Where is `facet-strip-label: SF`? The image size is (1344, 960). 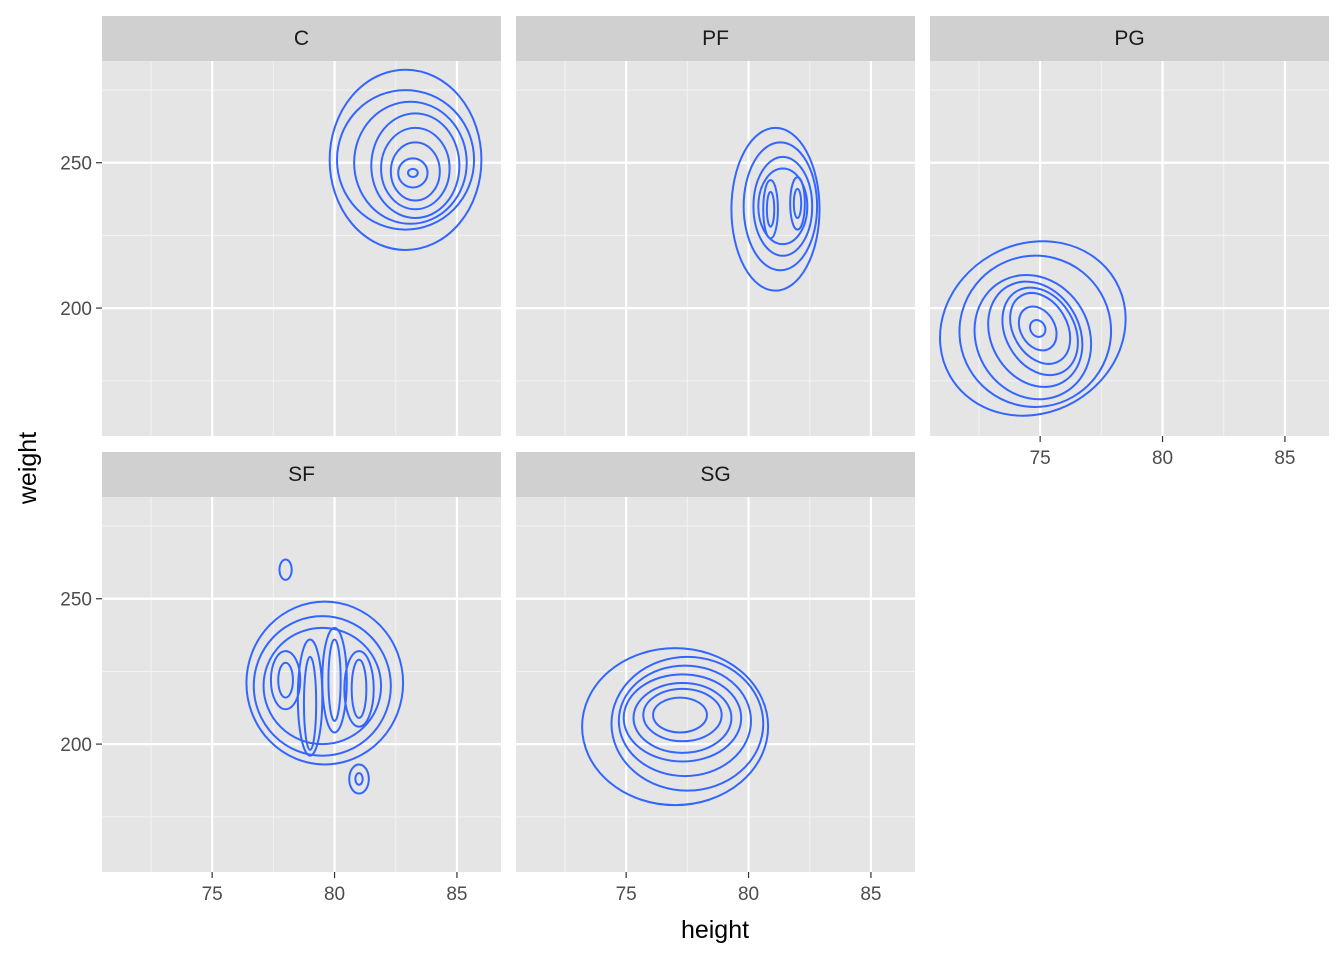
facet-strip-label: SF is located at coordinates (301, 474).